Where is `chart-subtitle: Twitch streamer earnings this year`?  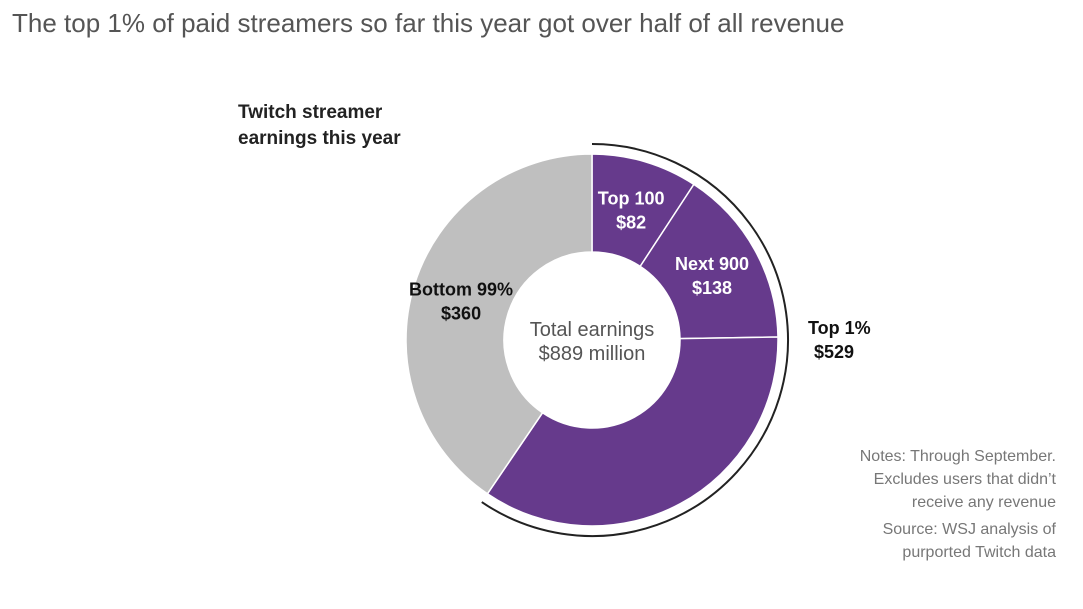 chart-subtitle: Twitch streamer earnings this year is located at coordinates (319, 125).